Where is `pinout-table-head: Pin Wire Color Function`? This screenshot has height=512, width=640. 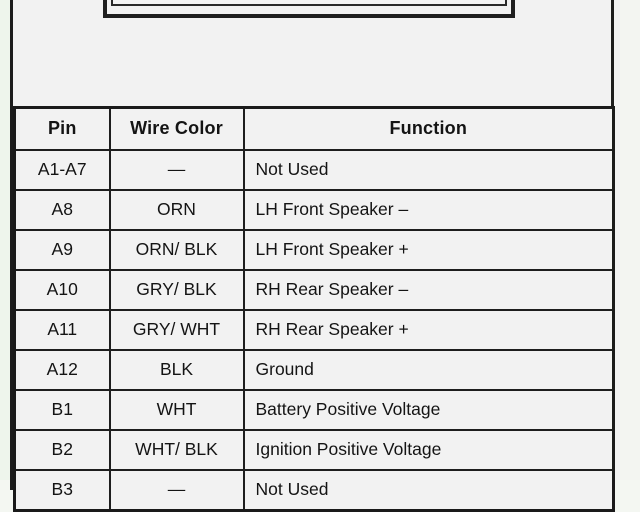
pinout-table-head: Pin Wire Color Function is located at coordinates (314, 128).